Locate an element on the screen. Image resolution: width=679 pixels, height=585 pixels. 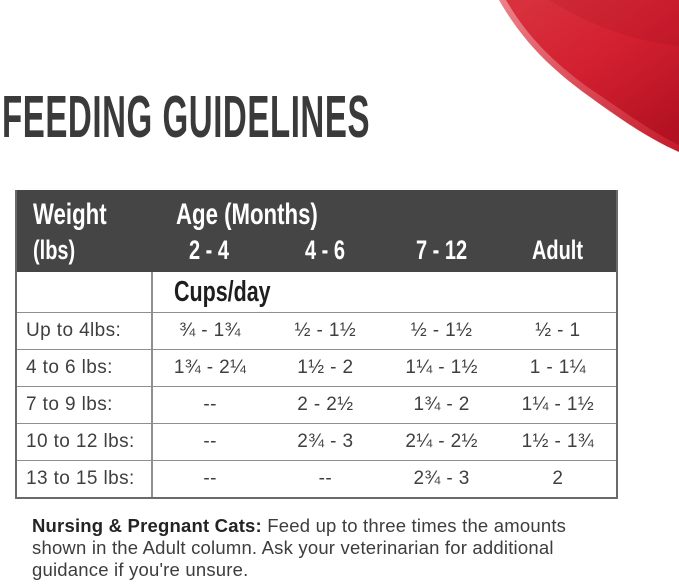
cell-7-12: 1¾ - 2 is located at coordinates (441, 404).